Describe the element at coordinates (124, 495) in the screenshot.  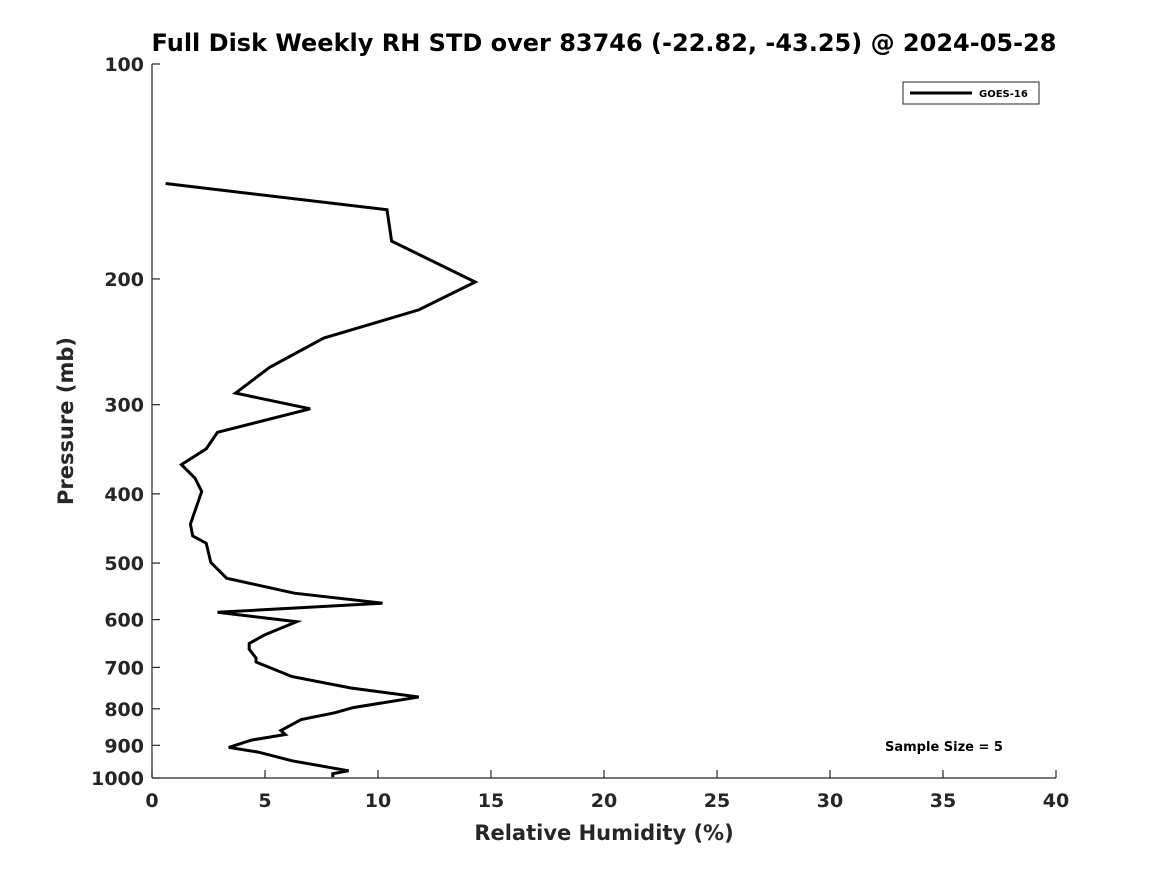
I see `y-tick-label: 400` at that location.